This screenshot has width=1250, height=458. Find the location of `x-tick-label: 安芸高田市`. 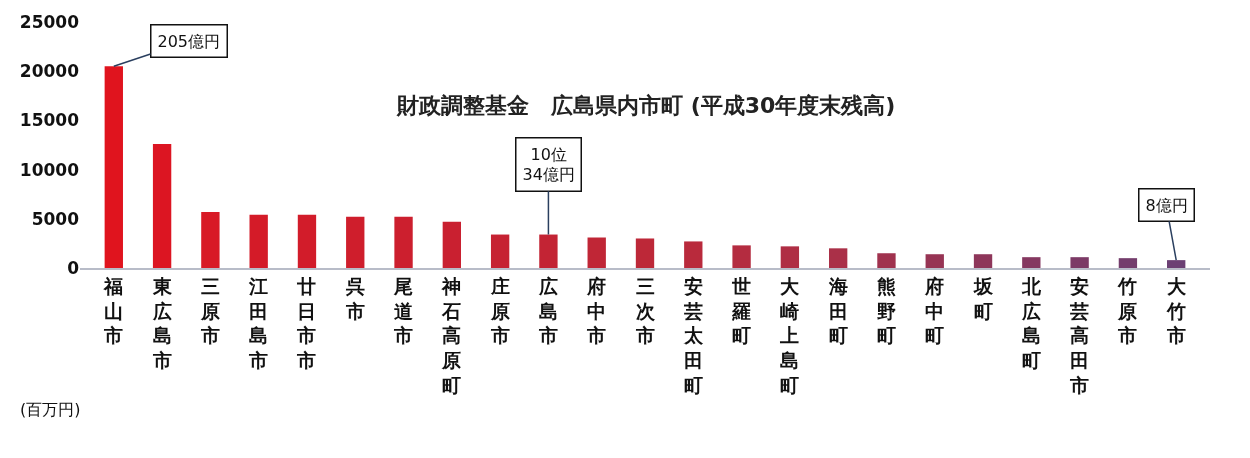

x-tick-label: 安芸高田市 is located at coordinates (1079, 335).